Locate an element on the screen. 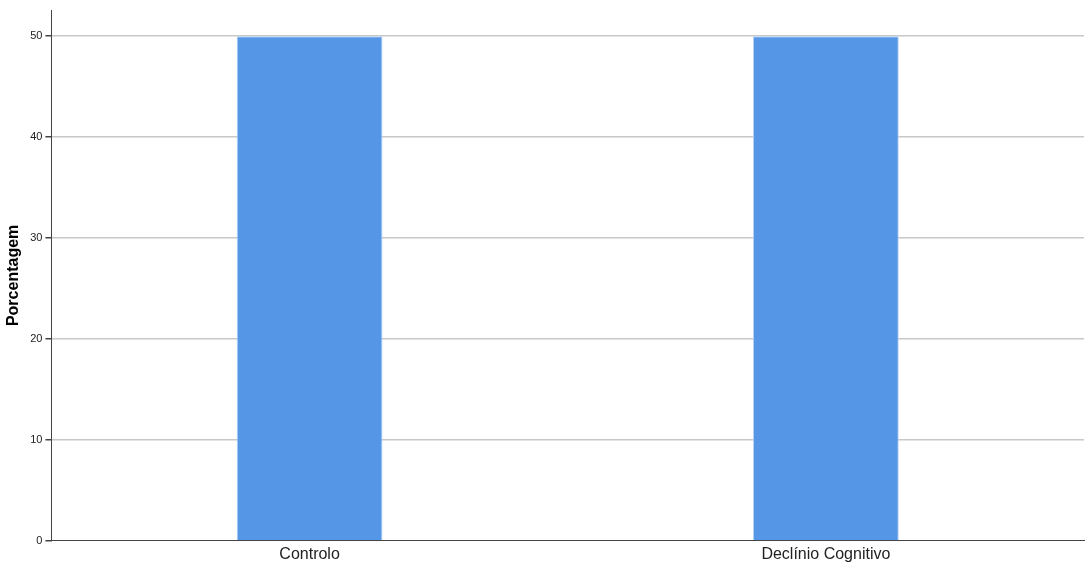 This screenshot has width=1086, height=568. y-tick-label: 0 is located at coordinates (39, 539).